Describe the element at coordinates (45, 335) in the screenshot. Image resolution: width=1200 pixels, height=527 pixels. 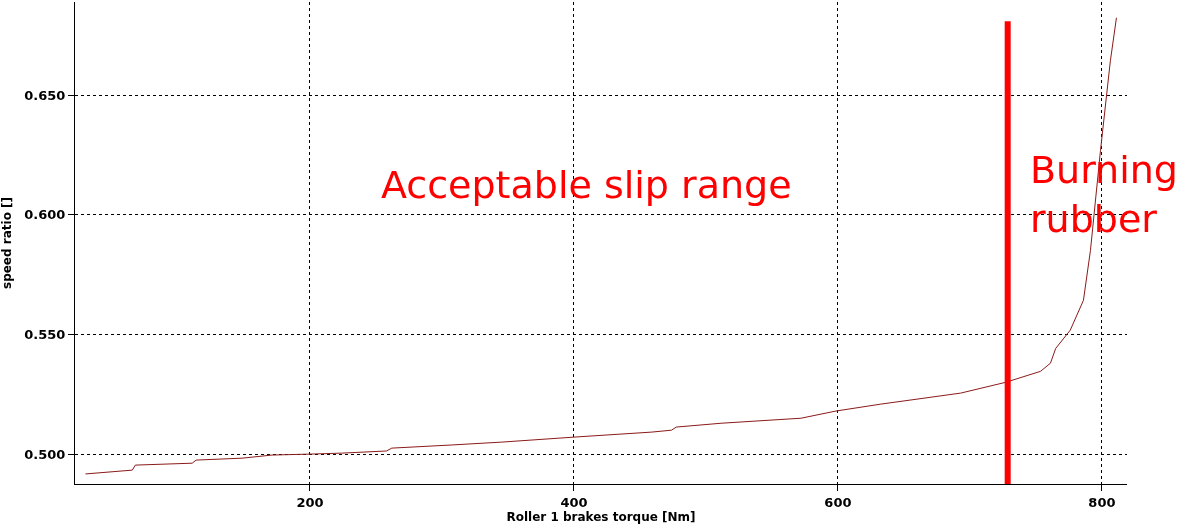
I see `y-tick-label: 0.550` at that location.